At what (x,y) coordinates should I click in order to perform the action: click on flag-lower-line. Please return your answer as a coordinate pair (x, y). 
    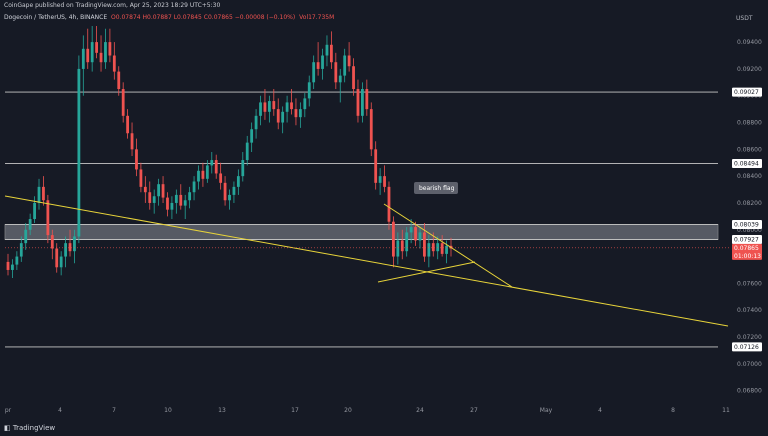
    Looking at the image, I should click on (426, 272).